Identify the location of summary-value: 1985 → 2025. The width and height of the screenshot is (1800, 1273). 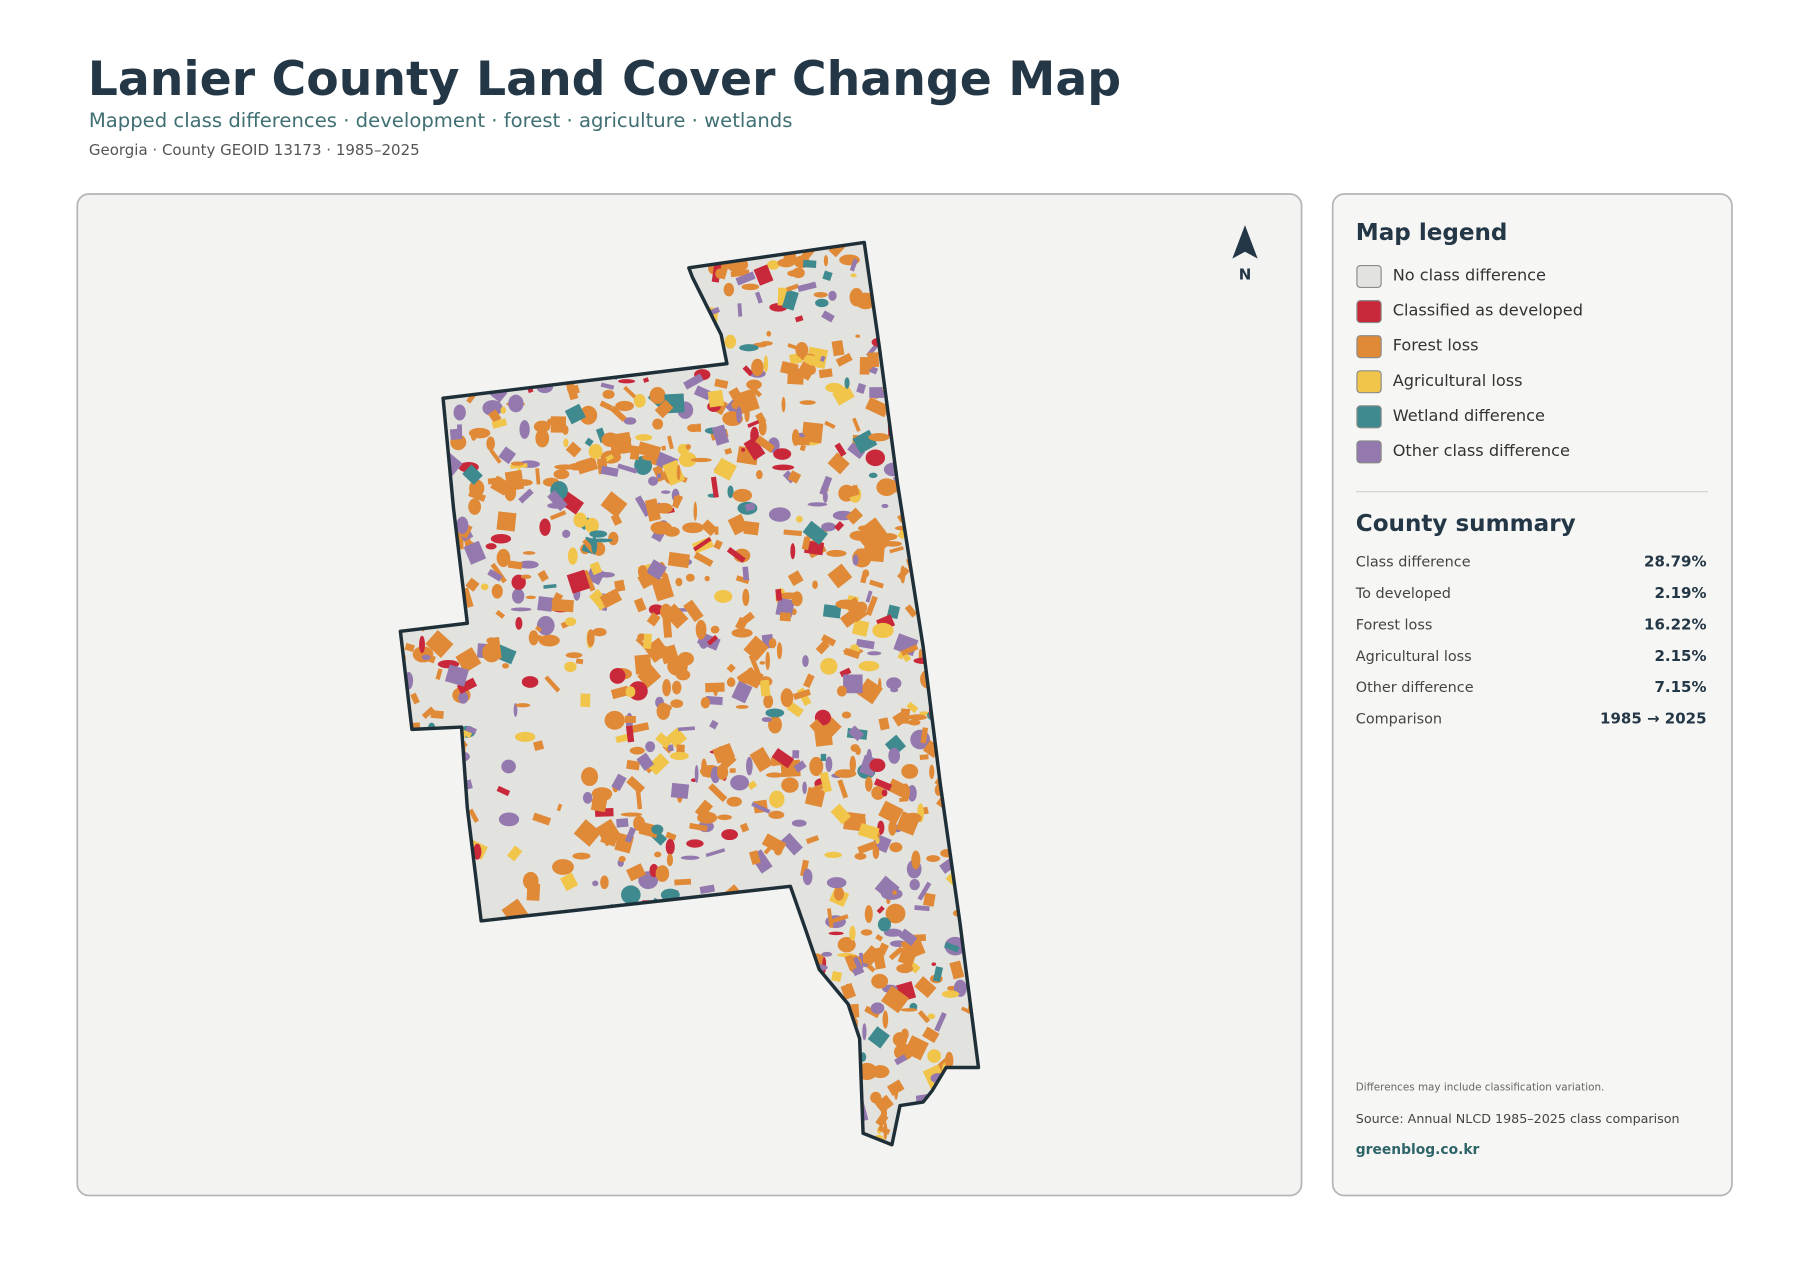
(1653, 719).